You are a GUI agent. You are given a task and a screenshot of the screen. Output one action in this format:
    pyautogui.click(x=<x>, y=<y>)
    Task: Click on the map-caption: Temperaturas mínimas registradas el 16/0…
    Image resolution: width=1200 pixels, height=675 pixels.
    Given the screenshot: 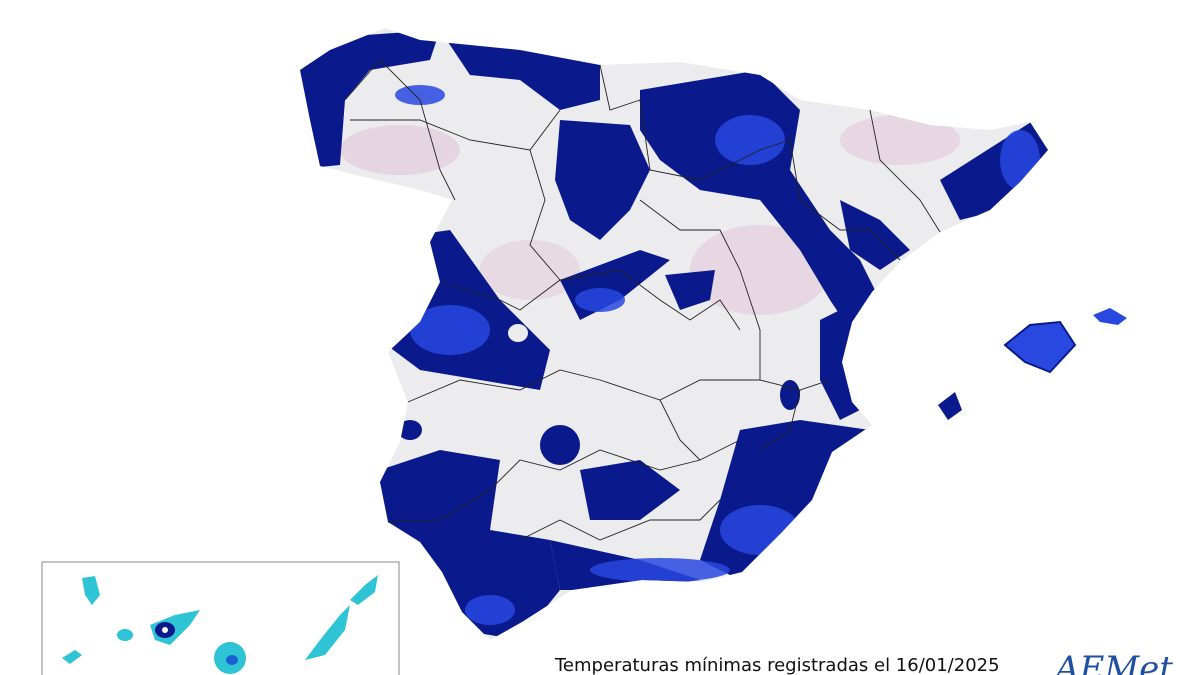 What is the action you would take?
    pyautogui.click(x=777, y=665)
    